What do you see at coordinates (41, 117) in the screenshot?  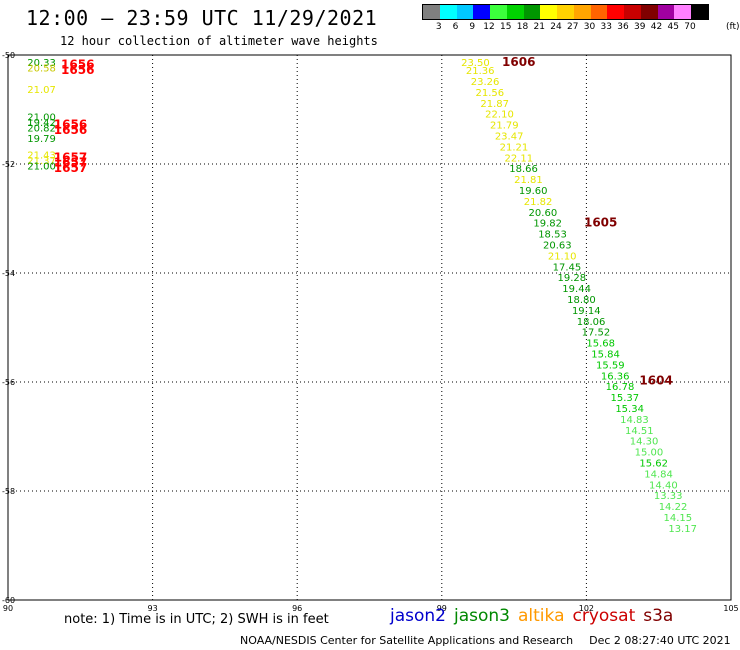 I see `wave-height-value: 21.00` at bounding box center [41, 117].